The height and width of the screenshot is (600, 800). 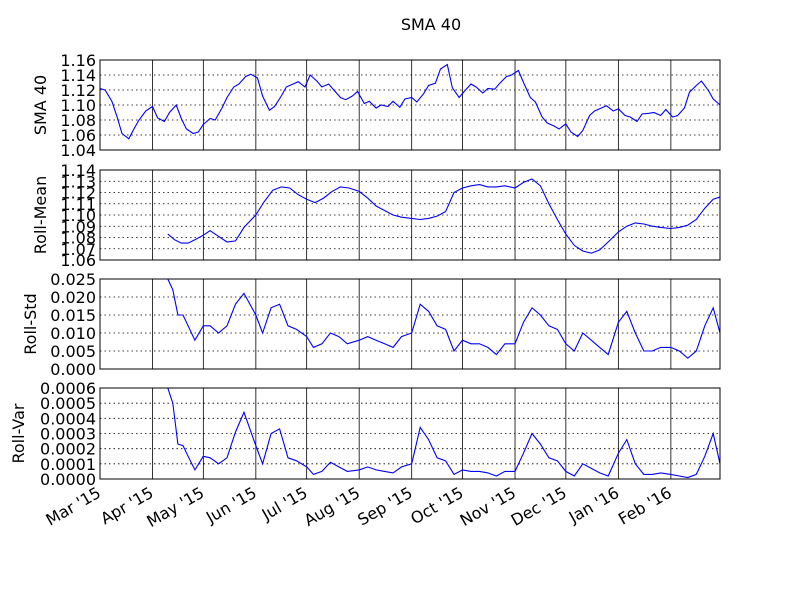 I want to click on y-tick-label: 0.025, so click(x=73, y=279).